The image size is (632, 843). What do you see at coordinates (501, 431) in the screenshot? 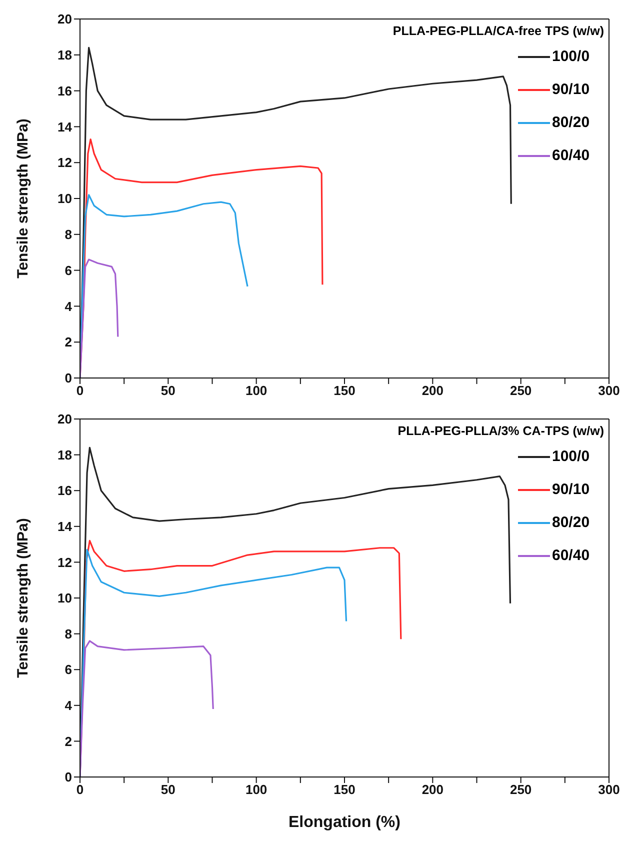
I see `legend-title: PLLA-PEG-PLLA/3% CA-TPS (w/w)` at bounding box center [501, 431].